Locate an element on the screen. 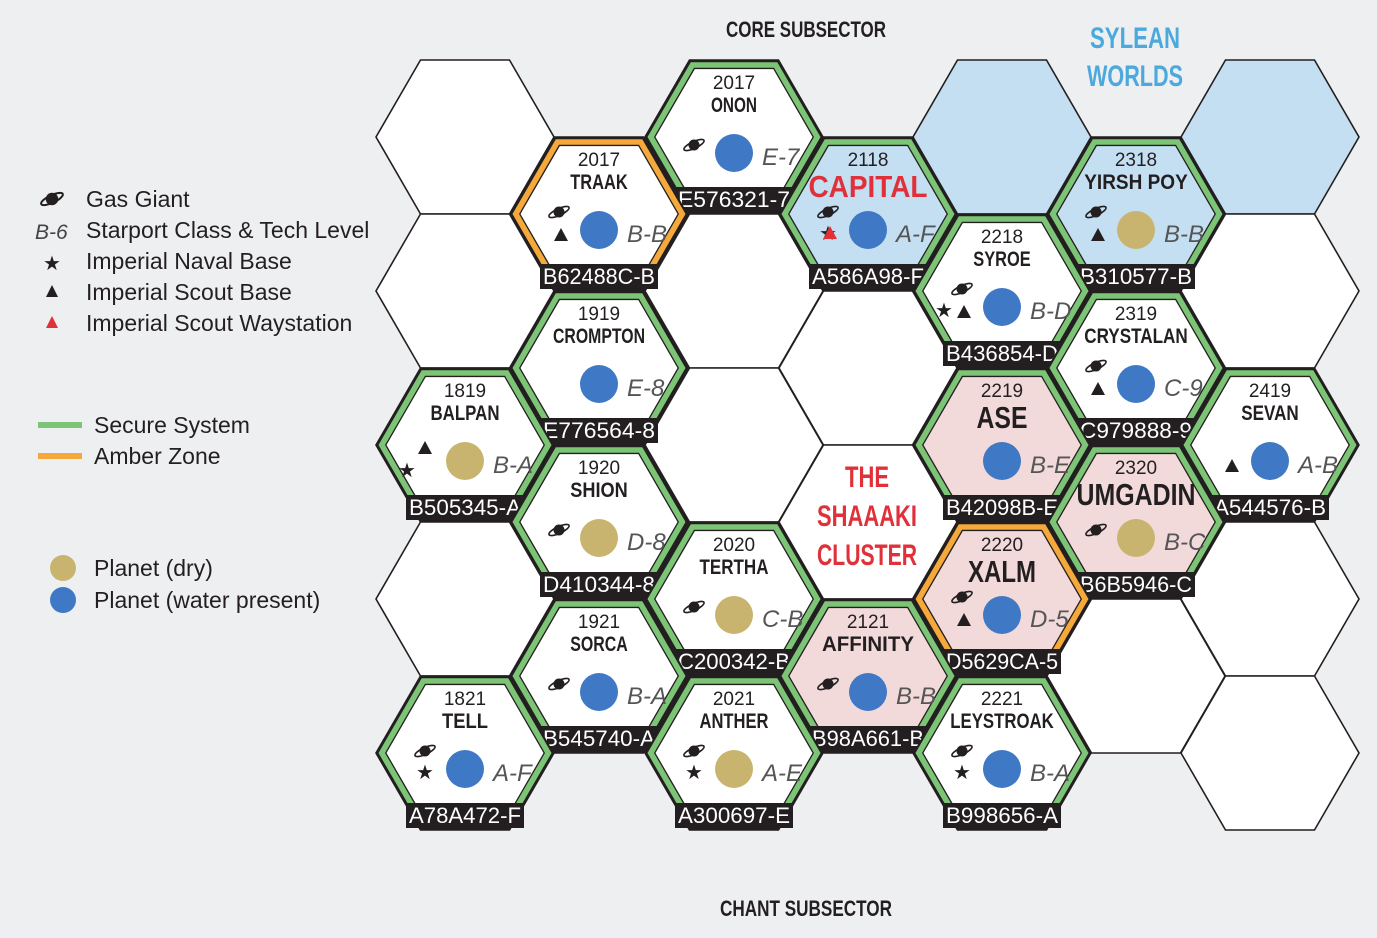 Image resolution: width=1377 pixels, height=938 pixels. uwp-code: D5629CA-5 is located at coordinates (1002, 661).